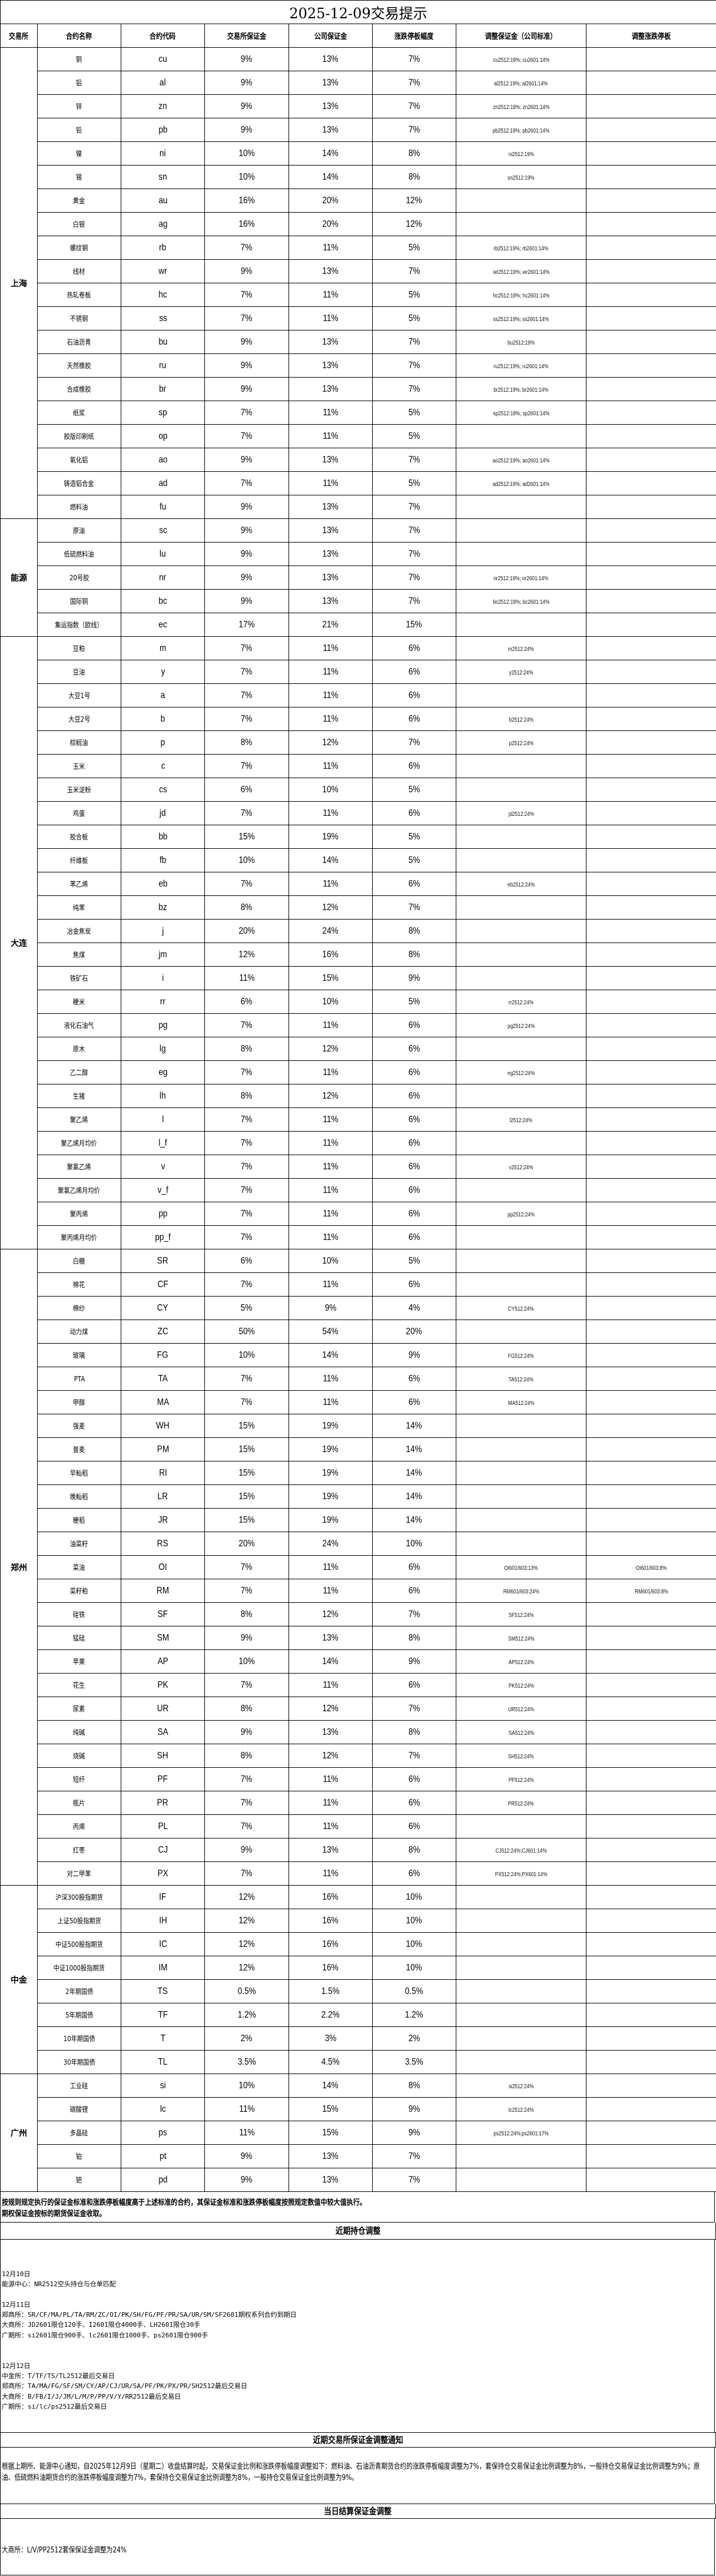 The image size is (716, 2576). I want to click on contract-code-cell: rr, so click(163, 1002).